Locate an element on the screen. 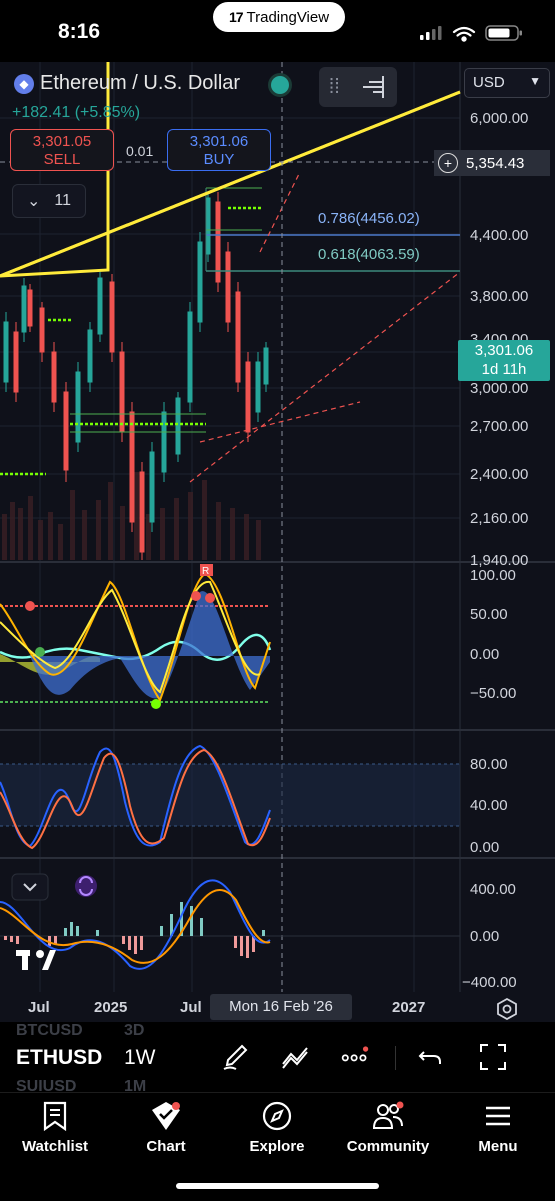  chevron-down-icon: ▼ is located at coordinates (535, 81).